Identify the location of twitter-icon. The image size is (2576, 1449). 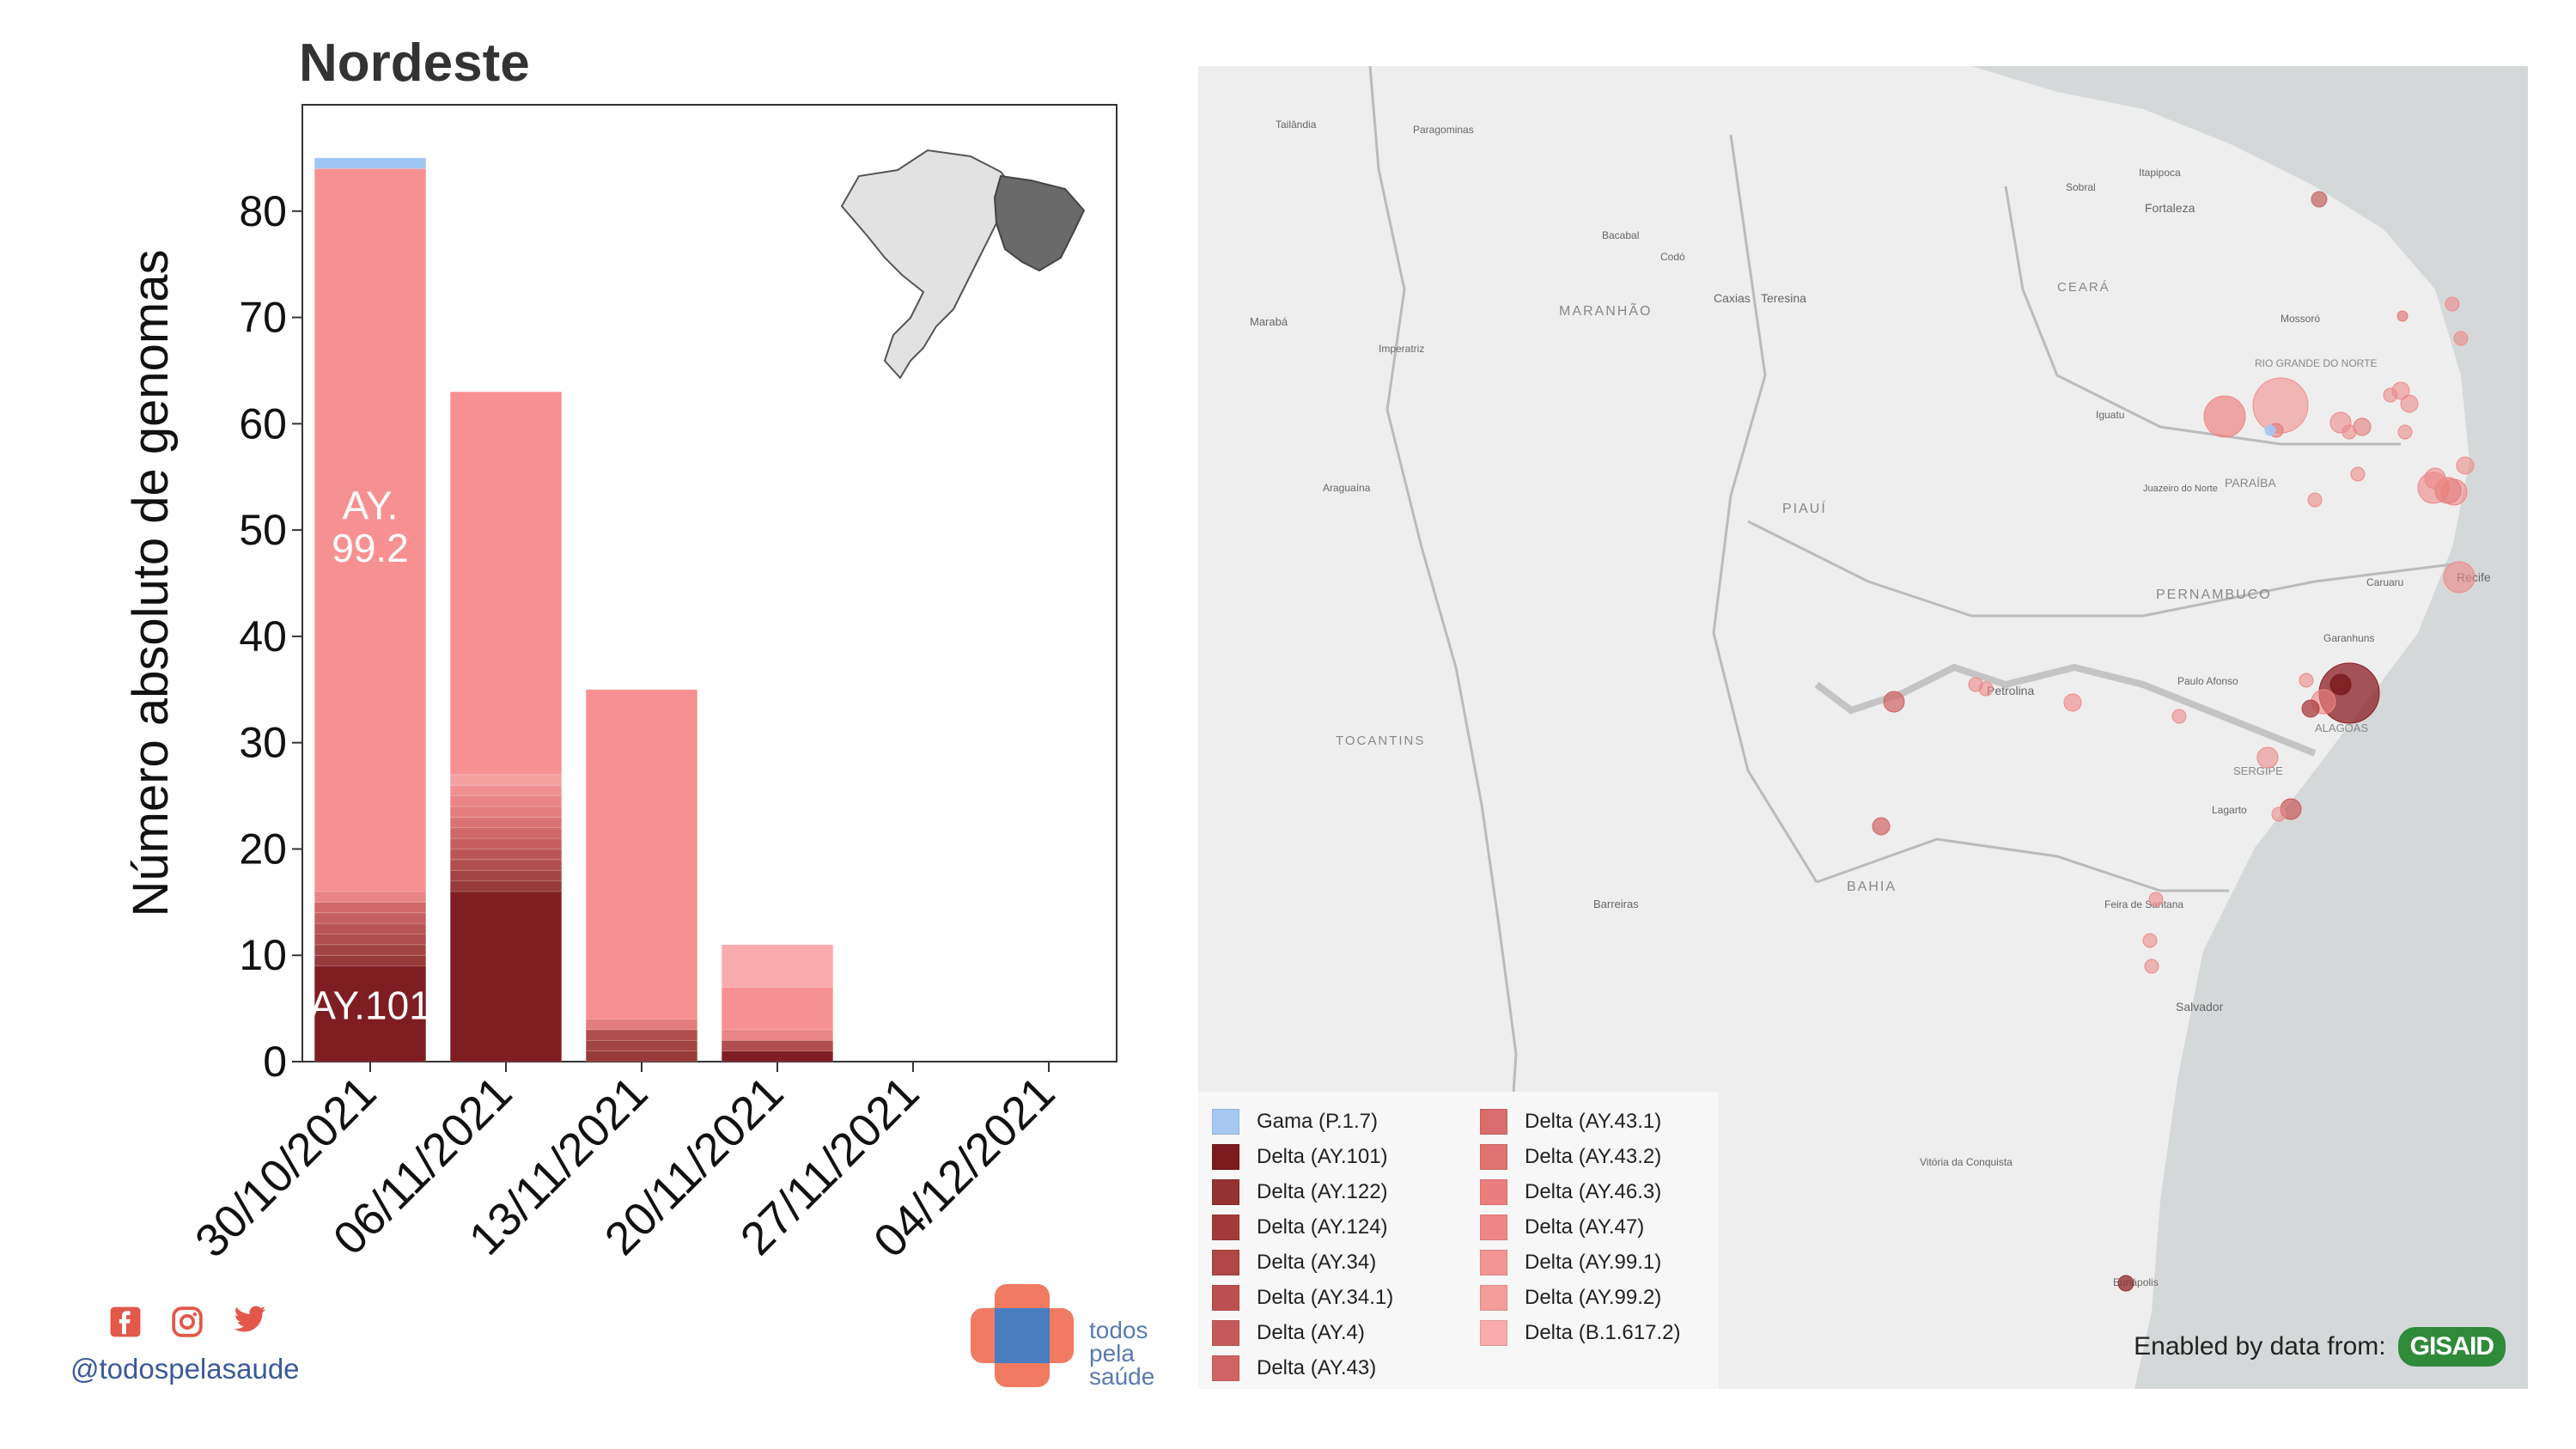
(250, 1326).